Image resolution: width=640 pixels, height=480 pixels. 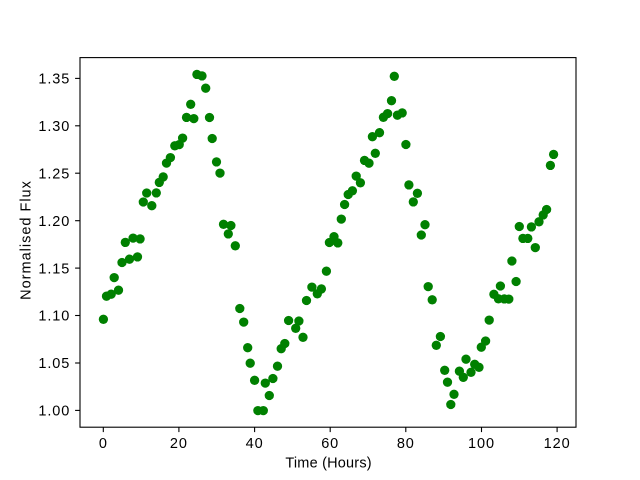 What do you see at coordinates (481, 444) in the screenshot?
I see `svg-text: 100` at bounding box center [481, 444].